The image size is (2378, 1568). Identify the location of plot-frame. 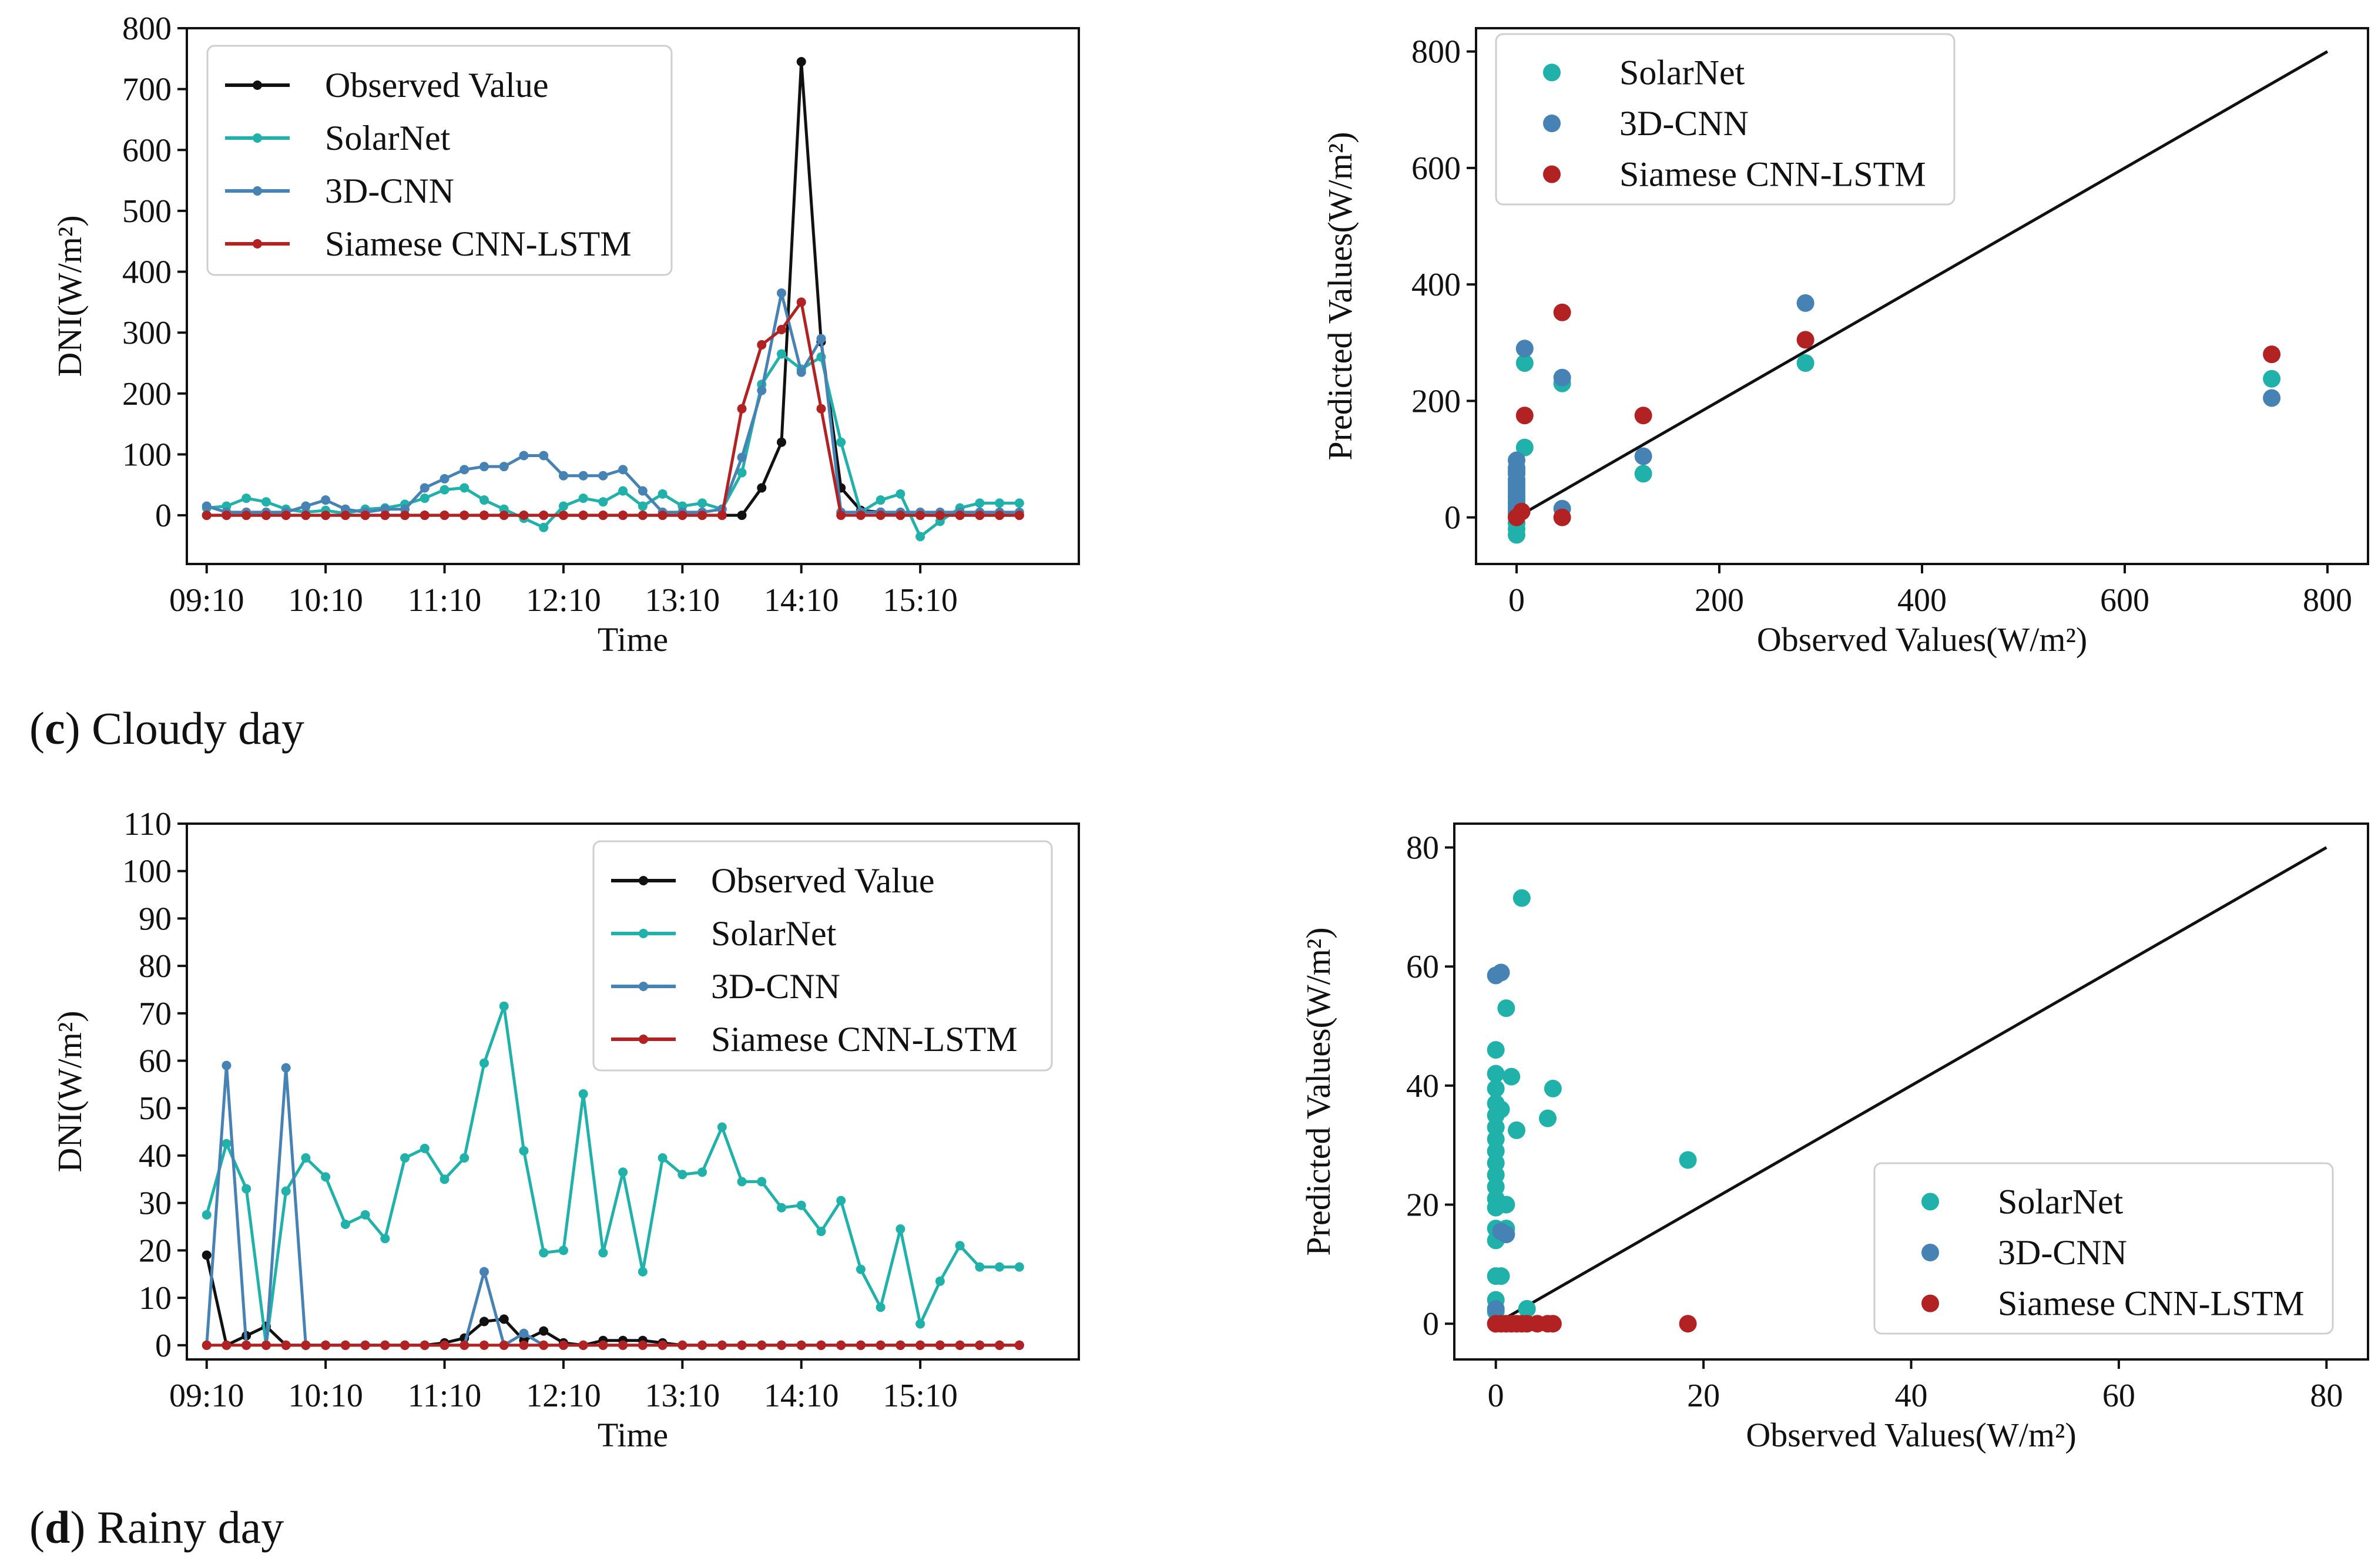
(633, 1091).